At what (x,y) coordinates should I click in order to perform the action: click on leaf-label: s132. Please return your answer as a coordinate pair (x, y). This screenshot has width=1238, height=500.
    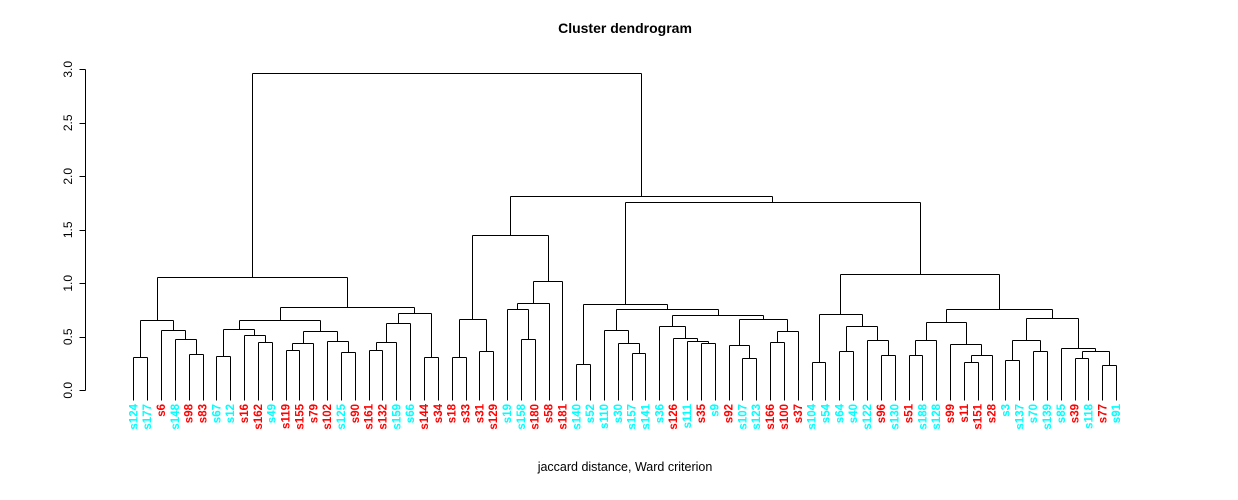
    Looking at the image, I should click on (383, 417).